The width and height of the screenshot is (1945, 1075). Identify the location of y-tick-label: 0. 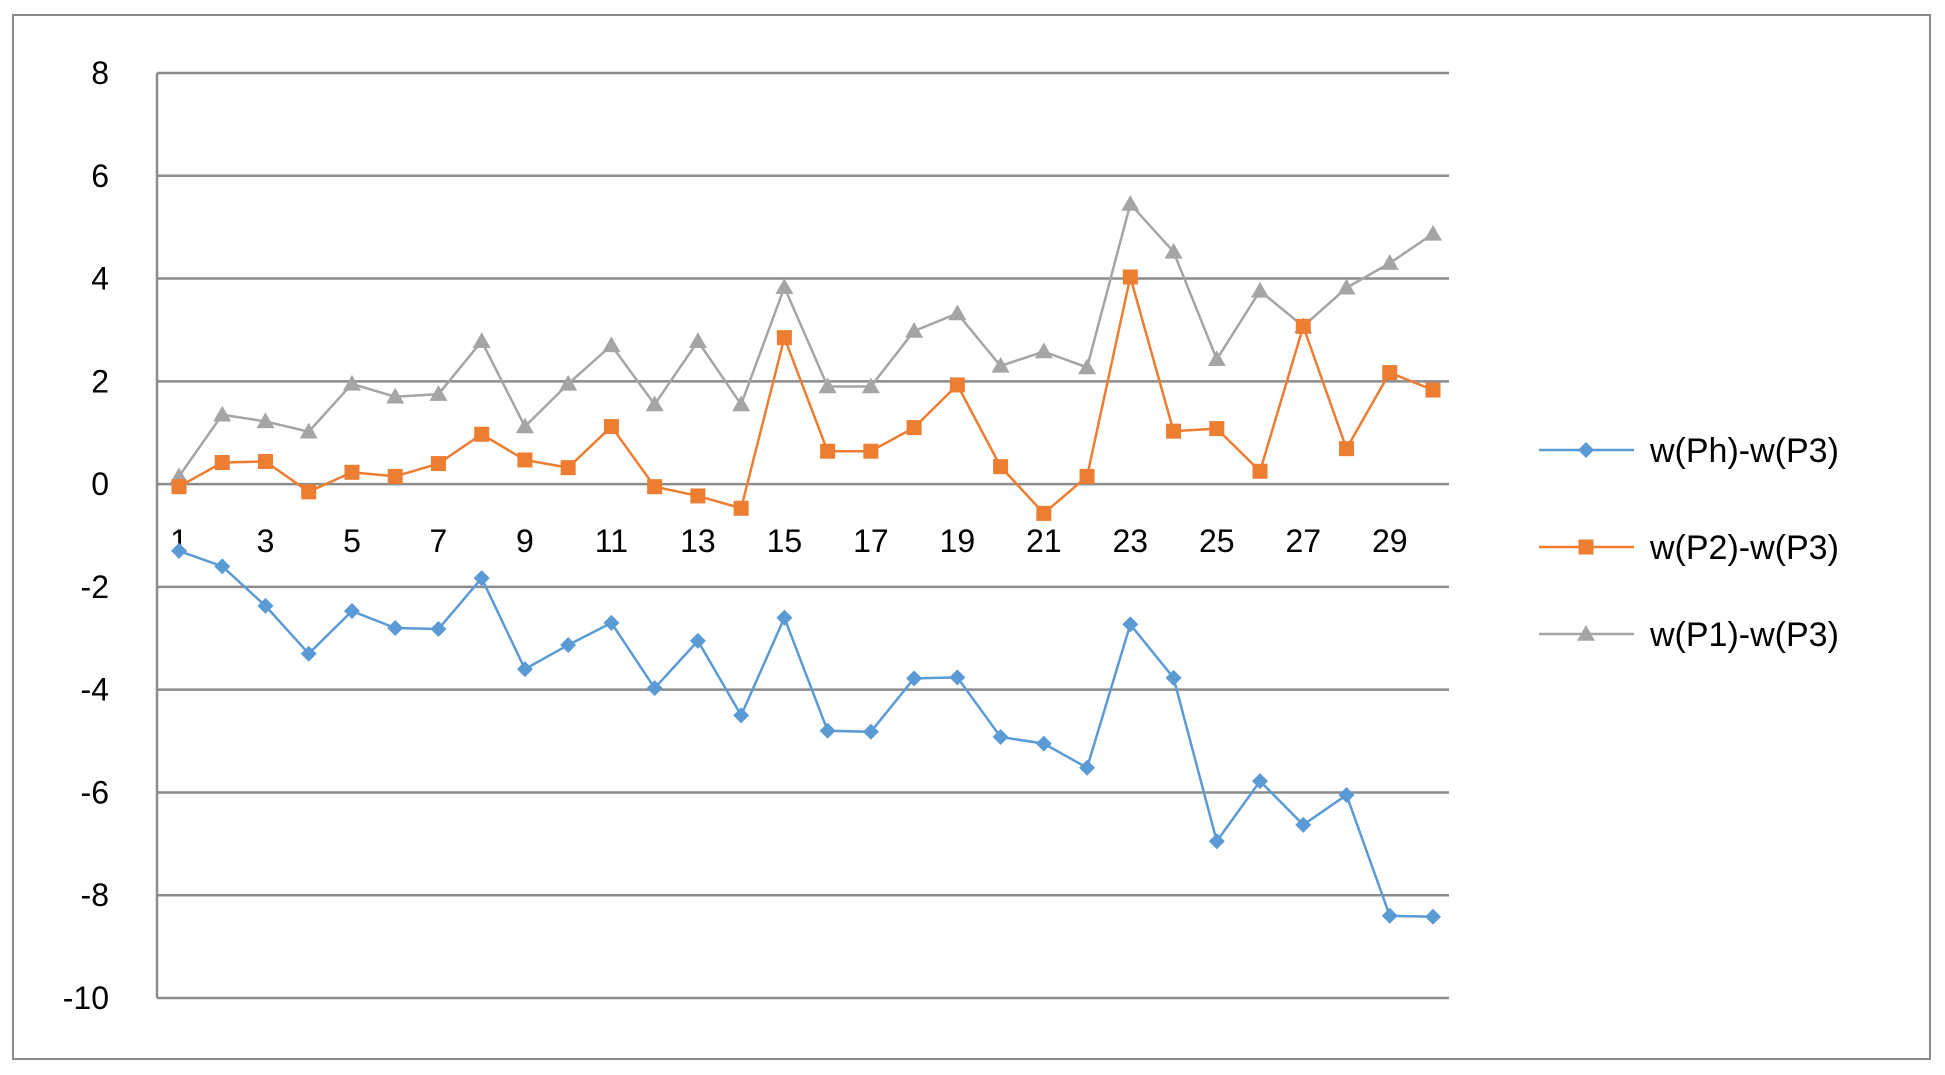
(100, 484).